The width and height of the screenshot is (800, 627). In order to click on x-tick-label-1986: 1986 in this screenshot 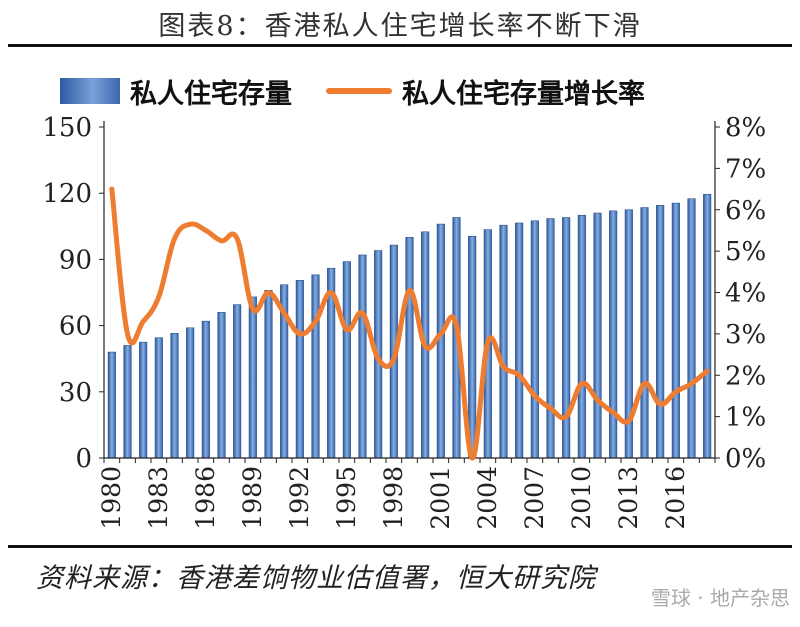, I will do `click(205, 498)`.